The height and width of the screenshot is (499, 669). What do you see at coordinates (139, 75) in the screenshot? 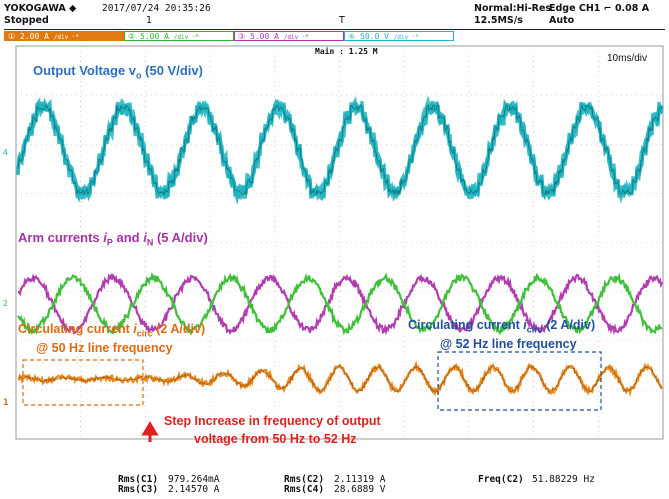
I see `output-voltage-subscript: o` at bounding box center [139, 75].